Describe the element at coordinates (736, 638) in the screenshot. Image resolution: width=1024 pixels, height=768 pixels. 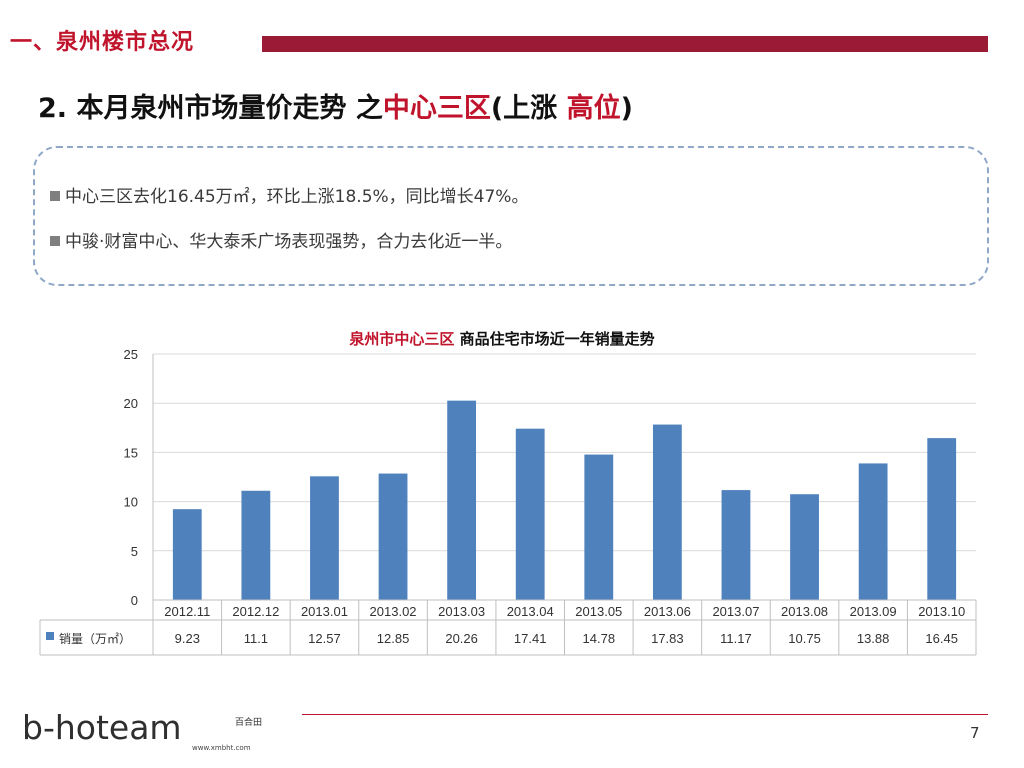
I see `data-label: 11.17` at that location.